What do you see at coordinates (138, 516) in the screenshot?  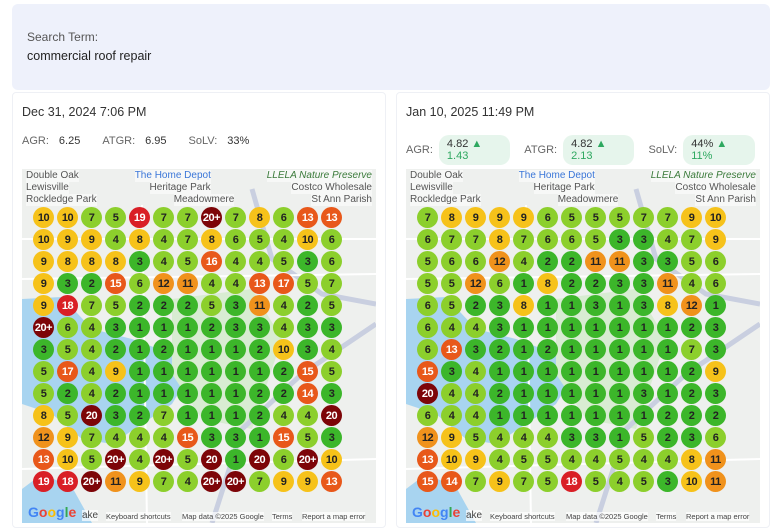 I see `keyboard-shortcuts-link: Keyboard shortcuts` at bounding box center [138, 516].